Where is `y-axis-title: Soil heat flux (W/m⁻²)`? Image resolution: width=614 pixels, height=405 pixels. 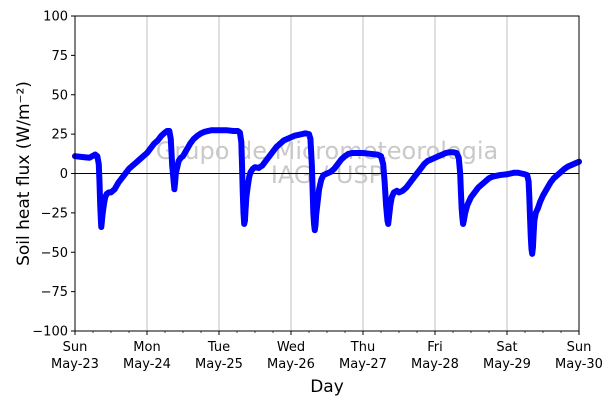 y-axis-title: Soil heat flux (W/m⁻²) is located at coordinates (24, 173).